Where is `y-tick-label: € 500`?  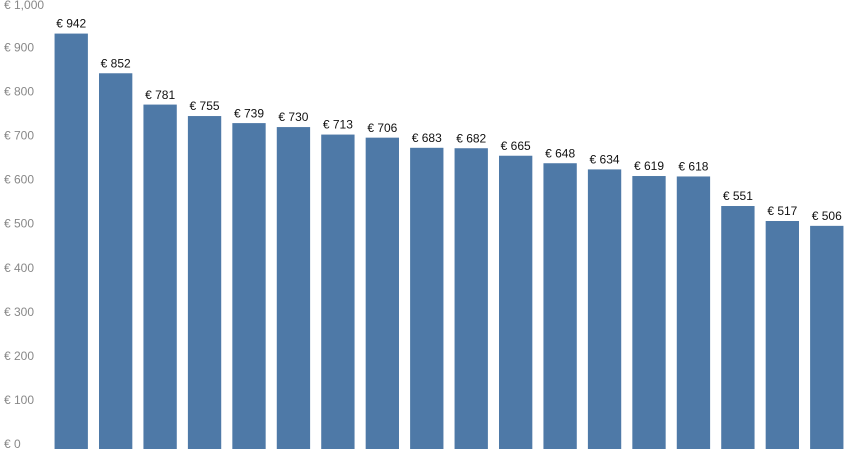
y-tick-label: € 500 is located at coordinates (19, 224).